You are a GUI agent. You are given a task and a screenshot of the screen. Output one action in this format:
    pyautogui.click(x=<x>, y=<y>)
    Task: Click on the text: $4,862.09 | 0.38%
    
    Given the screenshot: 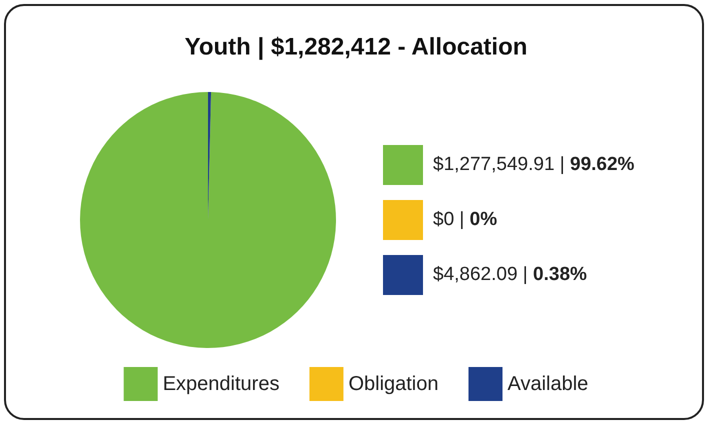 What is the action you would take?
    pyautogui.click(x=510, y=274)
    